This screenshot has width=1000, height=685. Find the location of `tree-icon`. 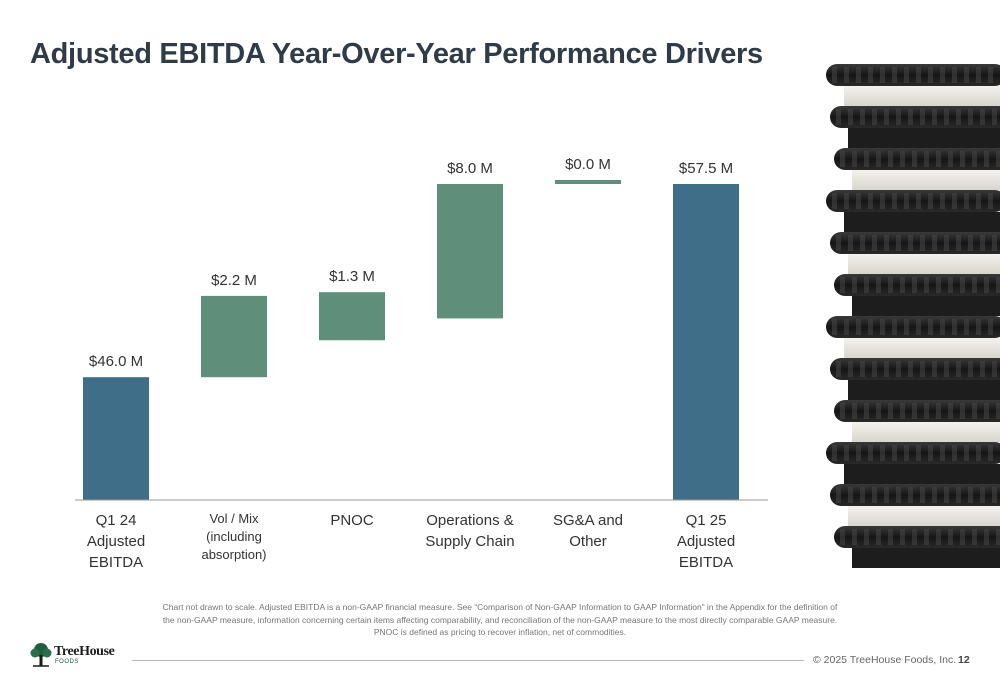

tree-icon is located at coordinates (41, 655).